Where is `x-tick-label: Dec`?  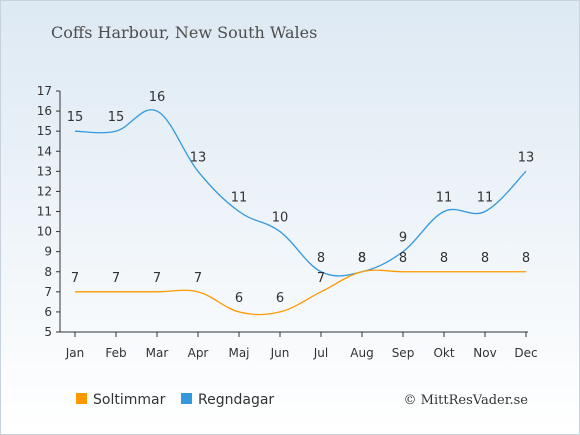
x-tick-label: Dec is located at coordinates (525, 353).